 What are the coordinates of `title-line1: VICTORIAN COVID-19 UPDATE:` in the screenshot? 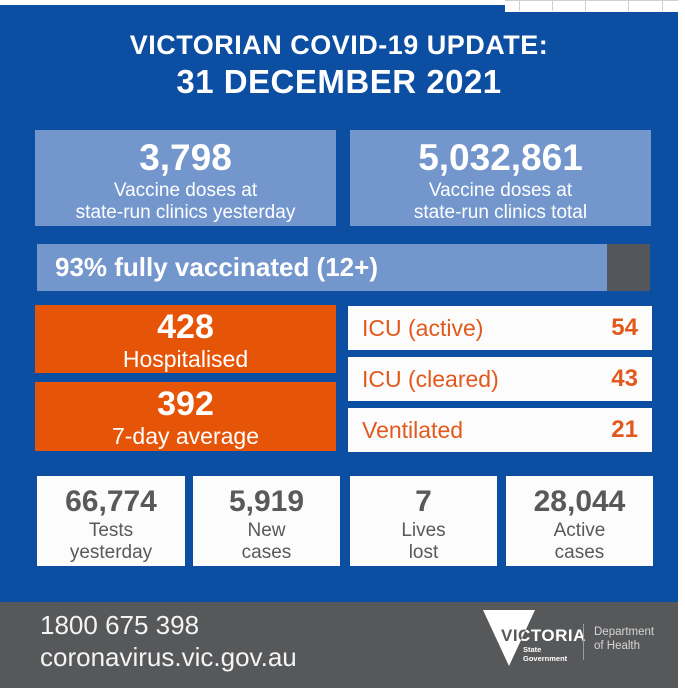 It's located at (339, 45).